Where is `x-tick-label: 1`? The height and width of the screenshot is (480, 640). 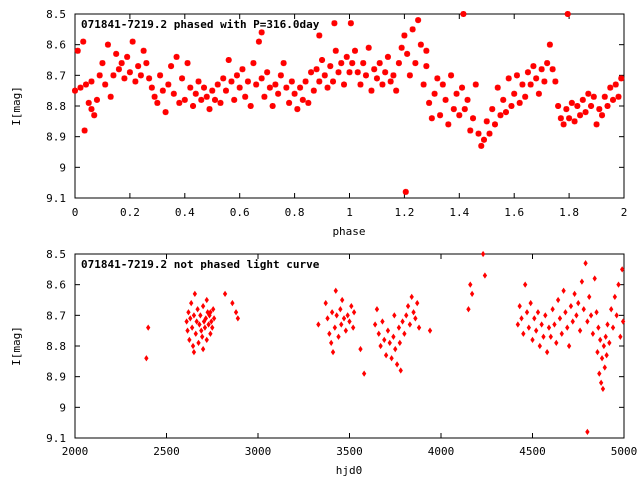 x-tick-label: 1 is located at coordinates (349, 212).